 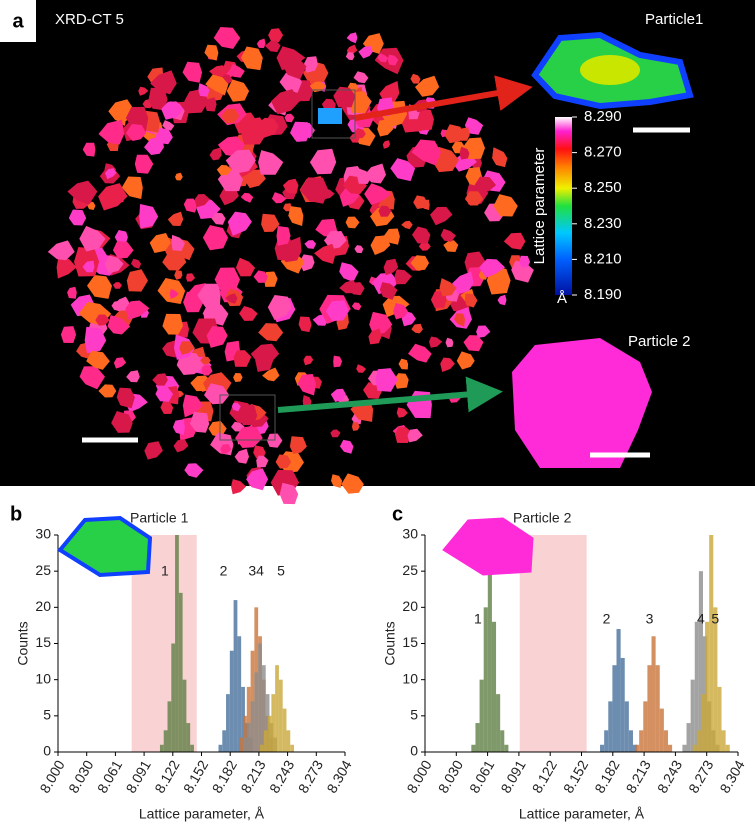 What do you see at coordinates (260, 571) in the screenshot?
I see `series-label: 4` at bounding box center [260, 571].